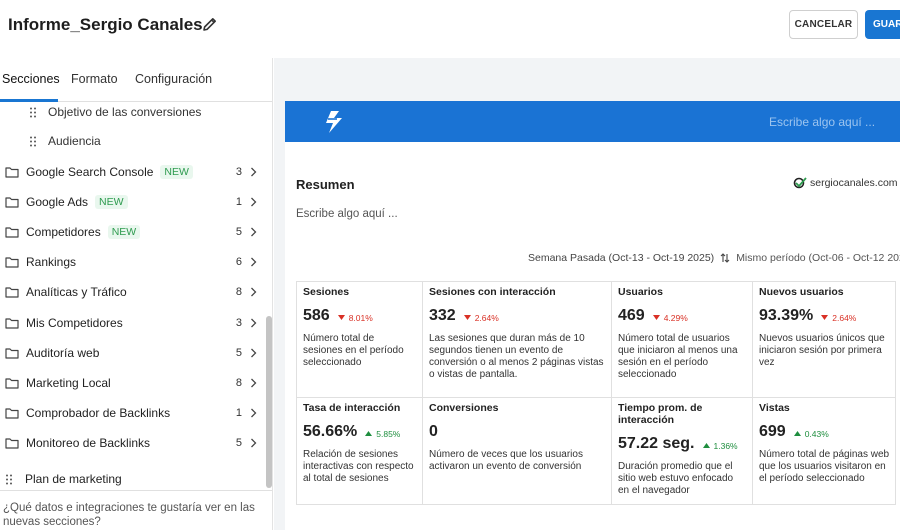 The height and width of the screenshot is (530, 900). What do you see at coordinates (74, 322) in the screenshot?
I see `sidebar-folder-label: Mis Competidores` at bounding box center [74, 322].